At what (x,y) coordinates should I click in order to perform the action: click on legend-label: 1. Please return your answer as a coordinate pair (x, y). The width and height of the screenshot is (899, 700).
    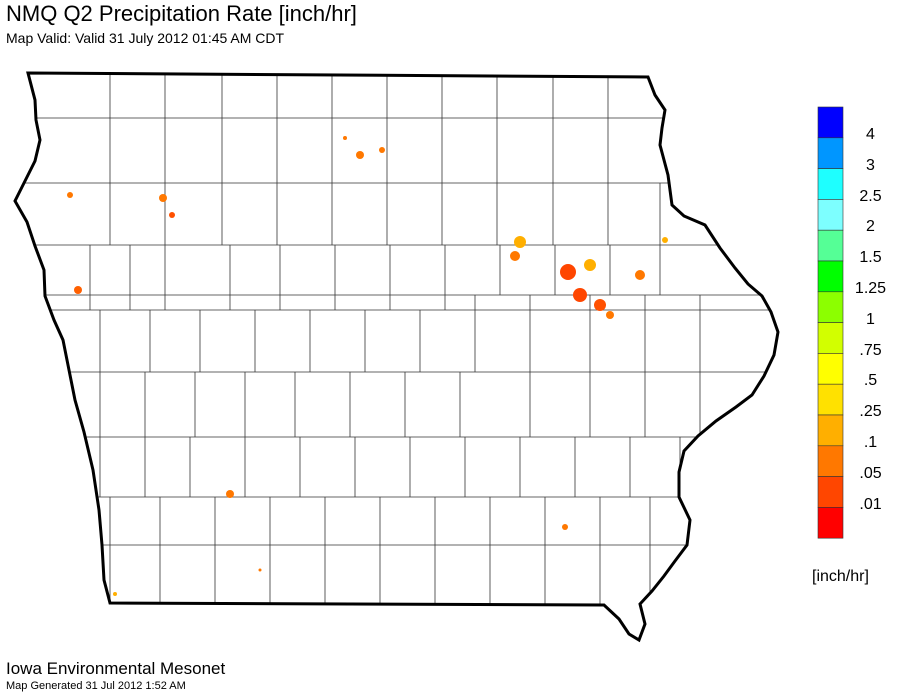
    Looking at the image, I should click on (870, 319).